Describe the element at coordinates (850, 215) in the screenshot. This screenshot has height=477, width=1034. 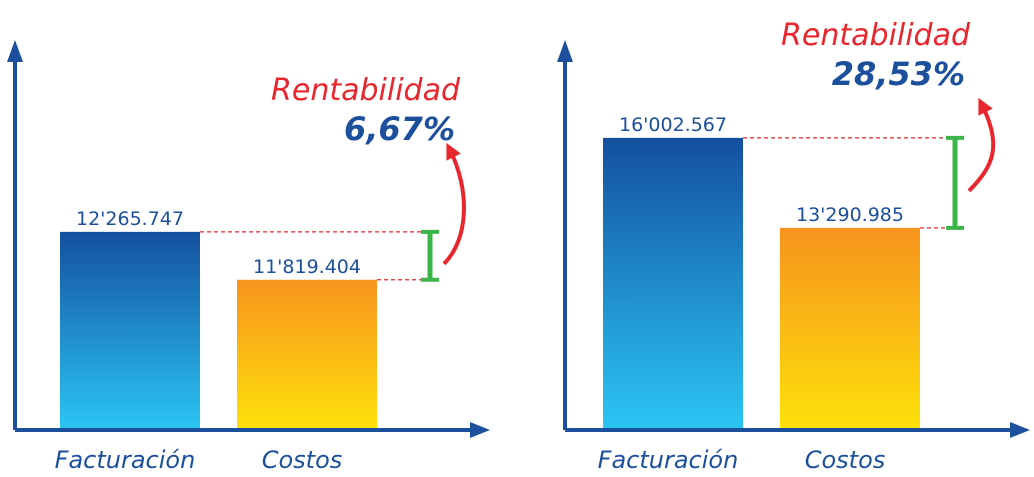
I see `value-label: 13'290.985` at that location.